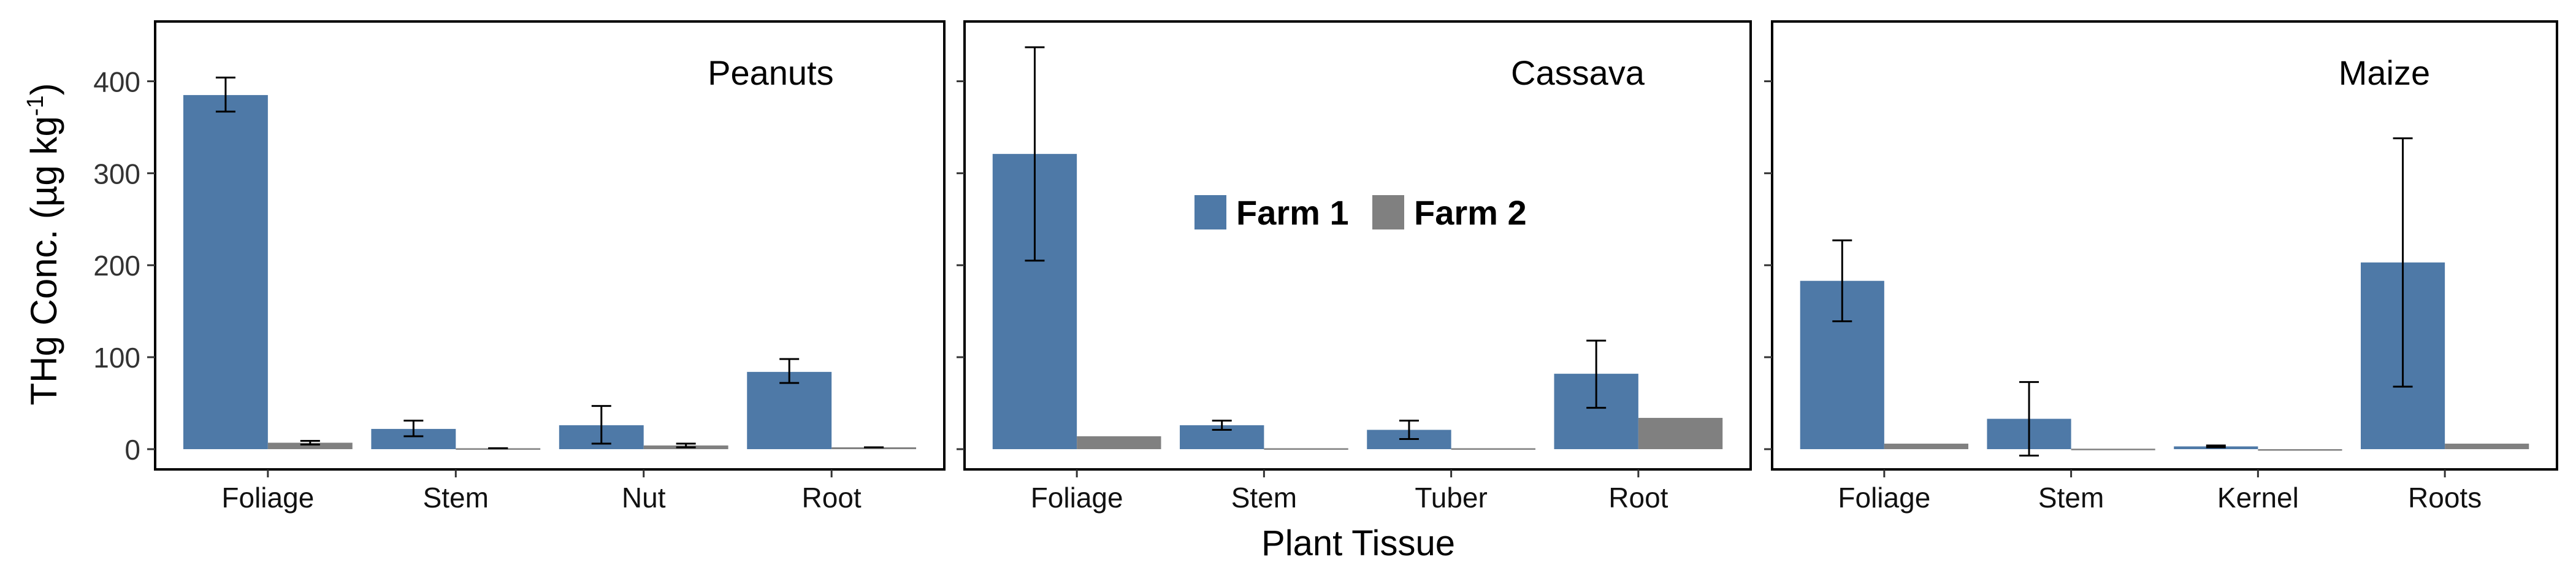 The image size is (2576, 578). What do you see at coordinates (1578, 72) in the screenshot?
I see `panel-title-cassava: Cassava` at bounding box center [1578, 72].